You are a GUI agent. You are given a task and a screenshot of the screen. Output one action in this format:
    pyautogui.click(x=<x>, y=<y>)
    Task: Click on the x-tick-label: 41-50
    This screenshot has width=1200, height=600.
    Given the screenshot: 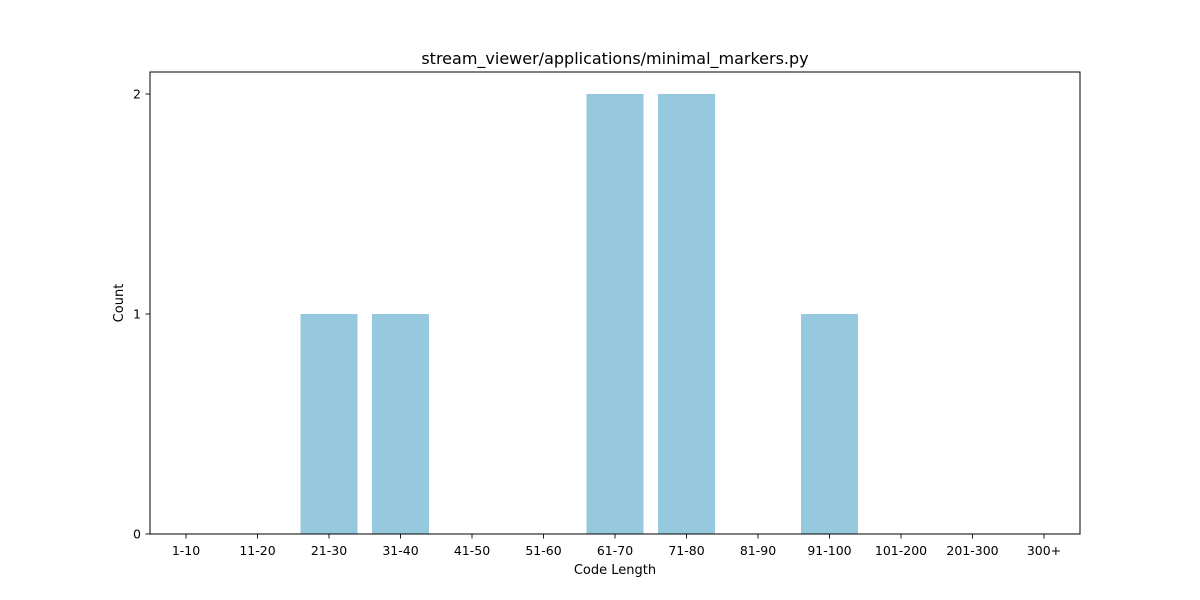 What is the action you would take?
    pyautogui.click(x=472, y=550)
    